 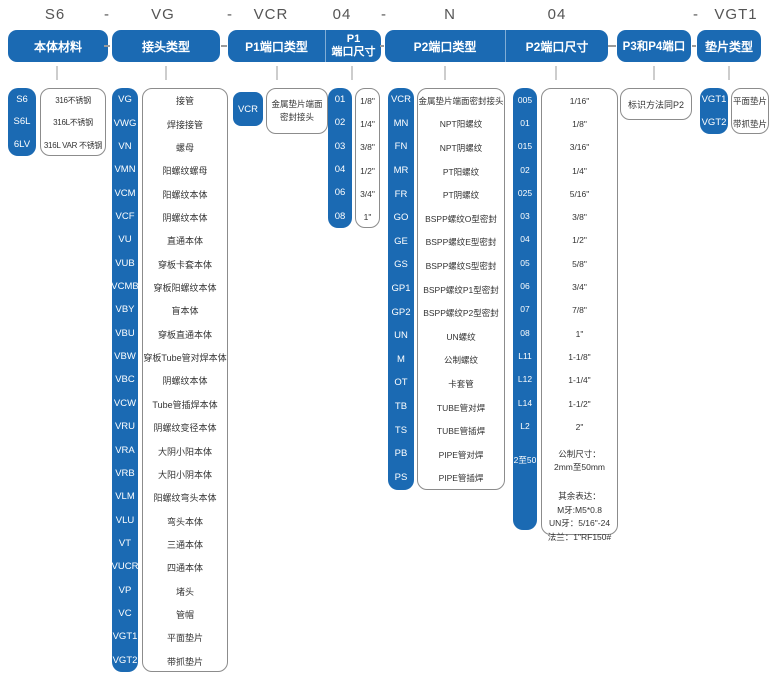 What do you see at coordinates (525, 355) in the screenshot?
I see `code-cell: L11` at bounding box center [525, 355].